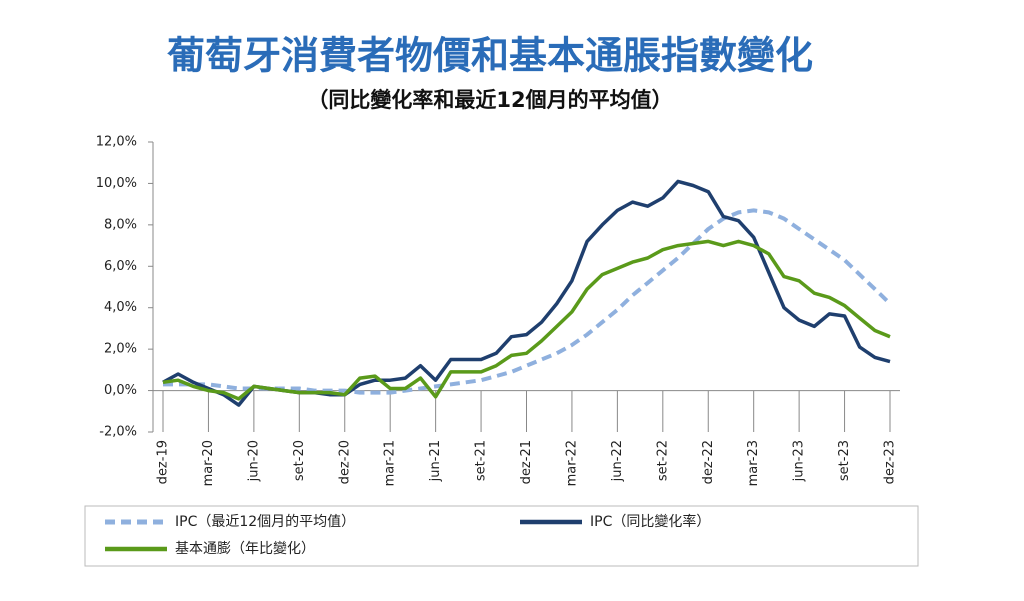 This screenshot has width=1024, height=601. What do you see at coordinates (890, 462) in the screenshot?
I see `x-tick-label: dez-23` at bounding box center [890, 462].